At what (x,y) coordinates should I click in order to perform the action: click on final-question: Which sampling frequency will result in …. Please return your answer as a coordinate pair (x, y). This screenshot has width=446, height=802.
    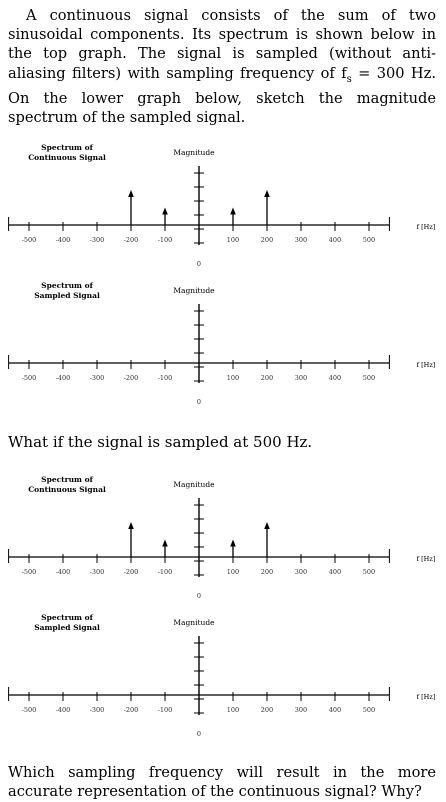
    Looking at the image, I should click on (222, 782).